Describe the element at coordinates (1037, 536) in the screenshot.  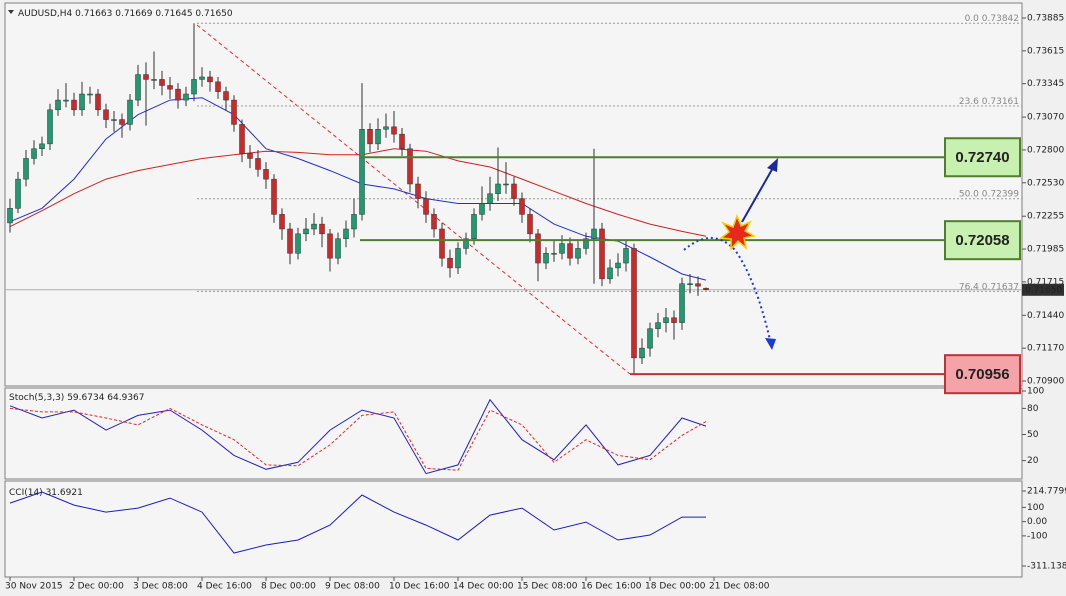
I see `y-tick-label: -100` at that location.